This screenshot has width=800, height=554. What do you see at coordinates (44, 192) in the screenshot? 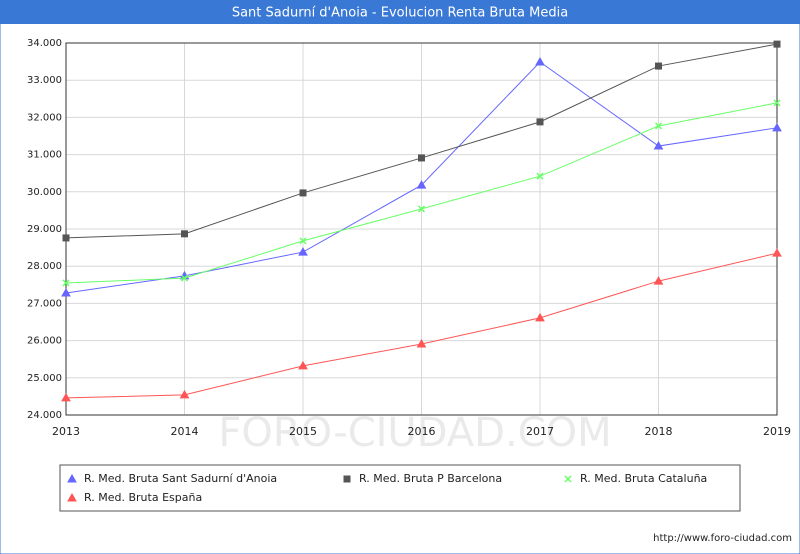
I see `y-tick-label: 30.000` at bounding box center [44, 192].